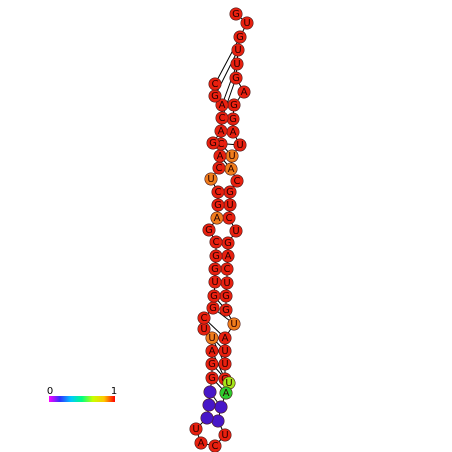  Describe the element at coordinates (82, 399) in the screenshot. I see `color-scale-bar` at that location.